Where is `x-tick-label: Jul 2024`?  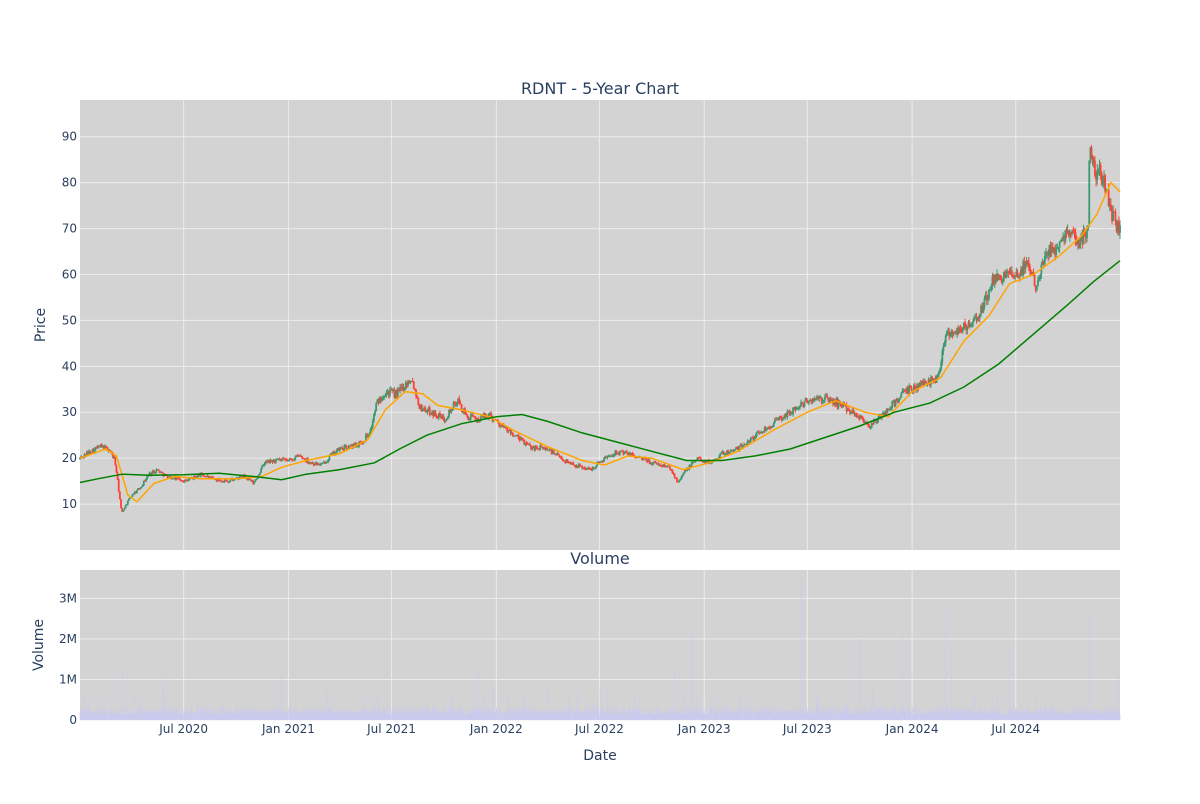
x-tick-label: Jul 2024 is located at coordinates (1015, 729).